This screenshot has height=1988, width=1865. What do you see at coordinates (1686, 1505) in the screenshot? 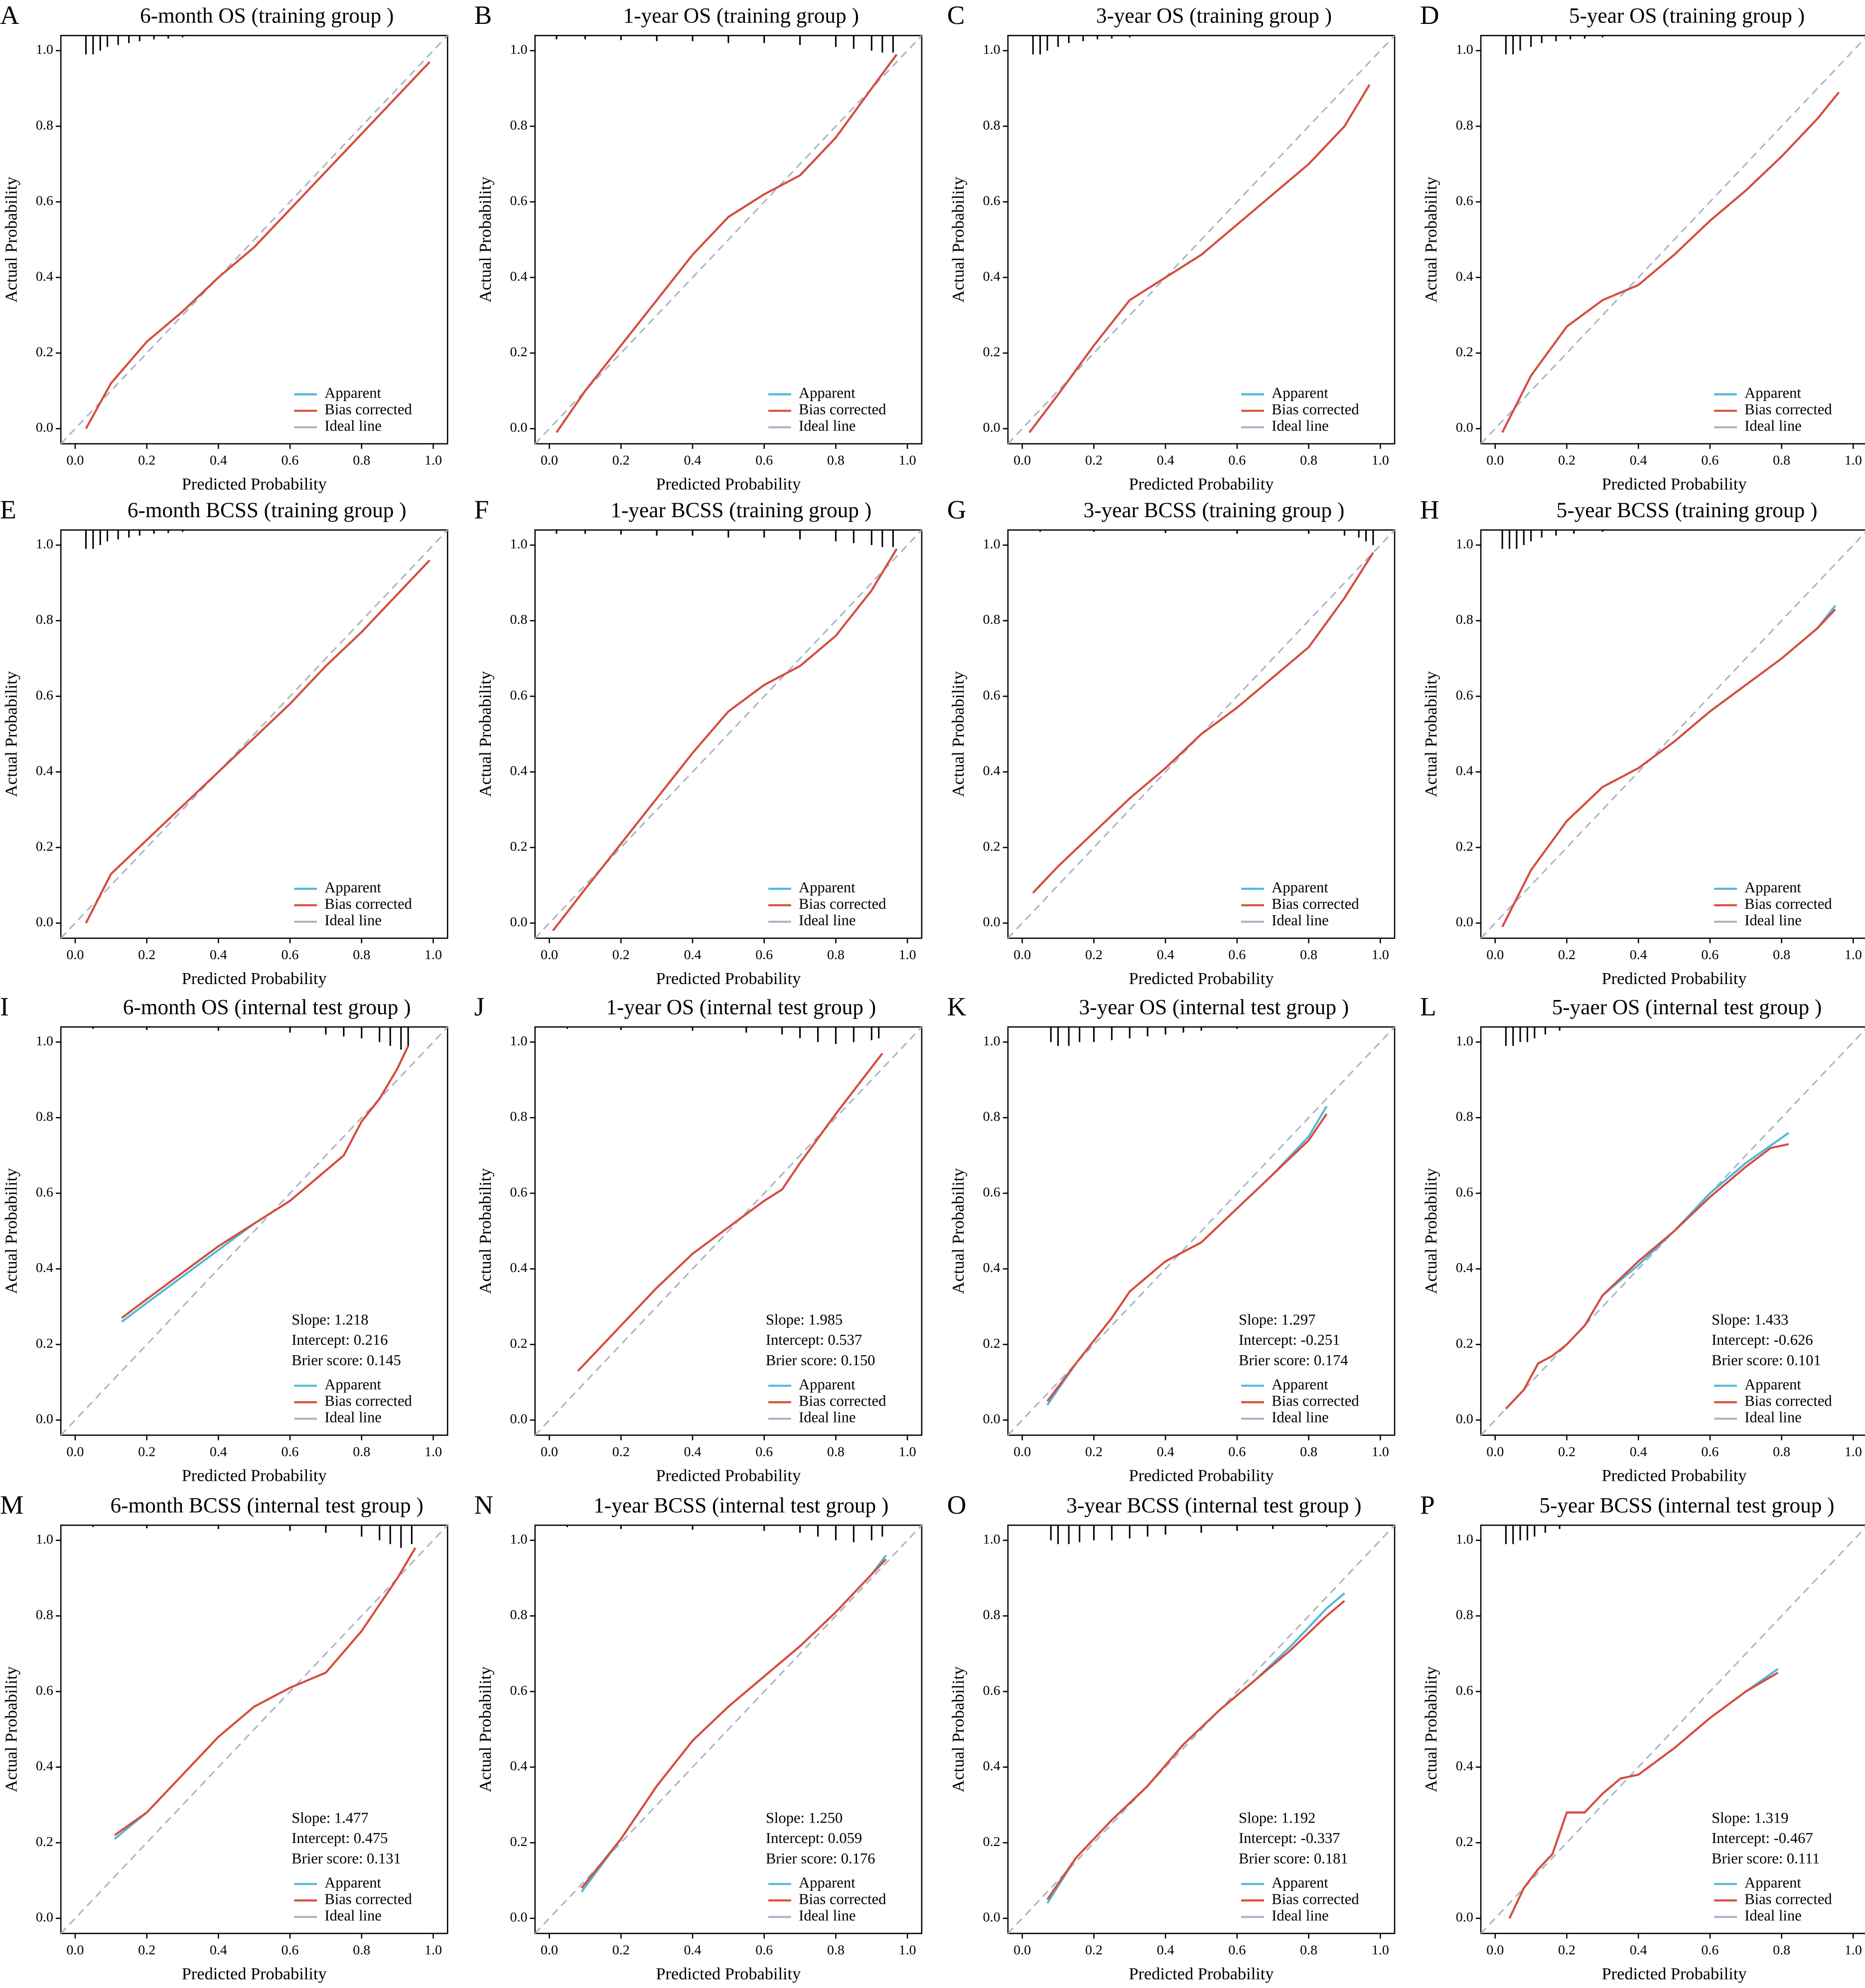
I see `chart-title: 5-year BCSS (internal test group )` at bounding box center [1686, 1505].